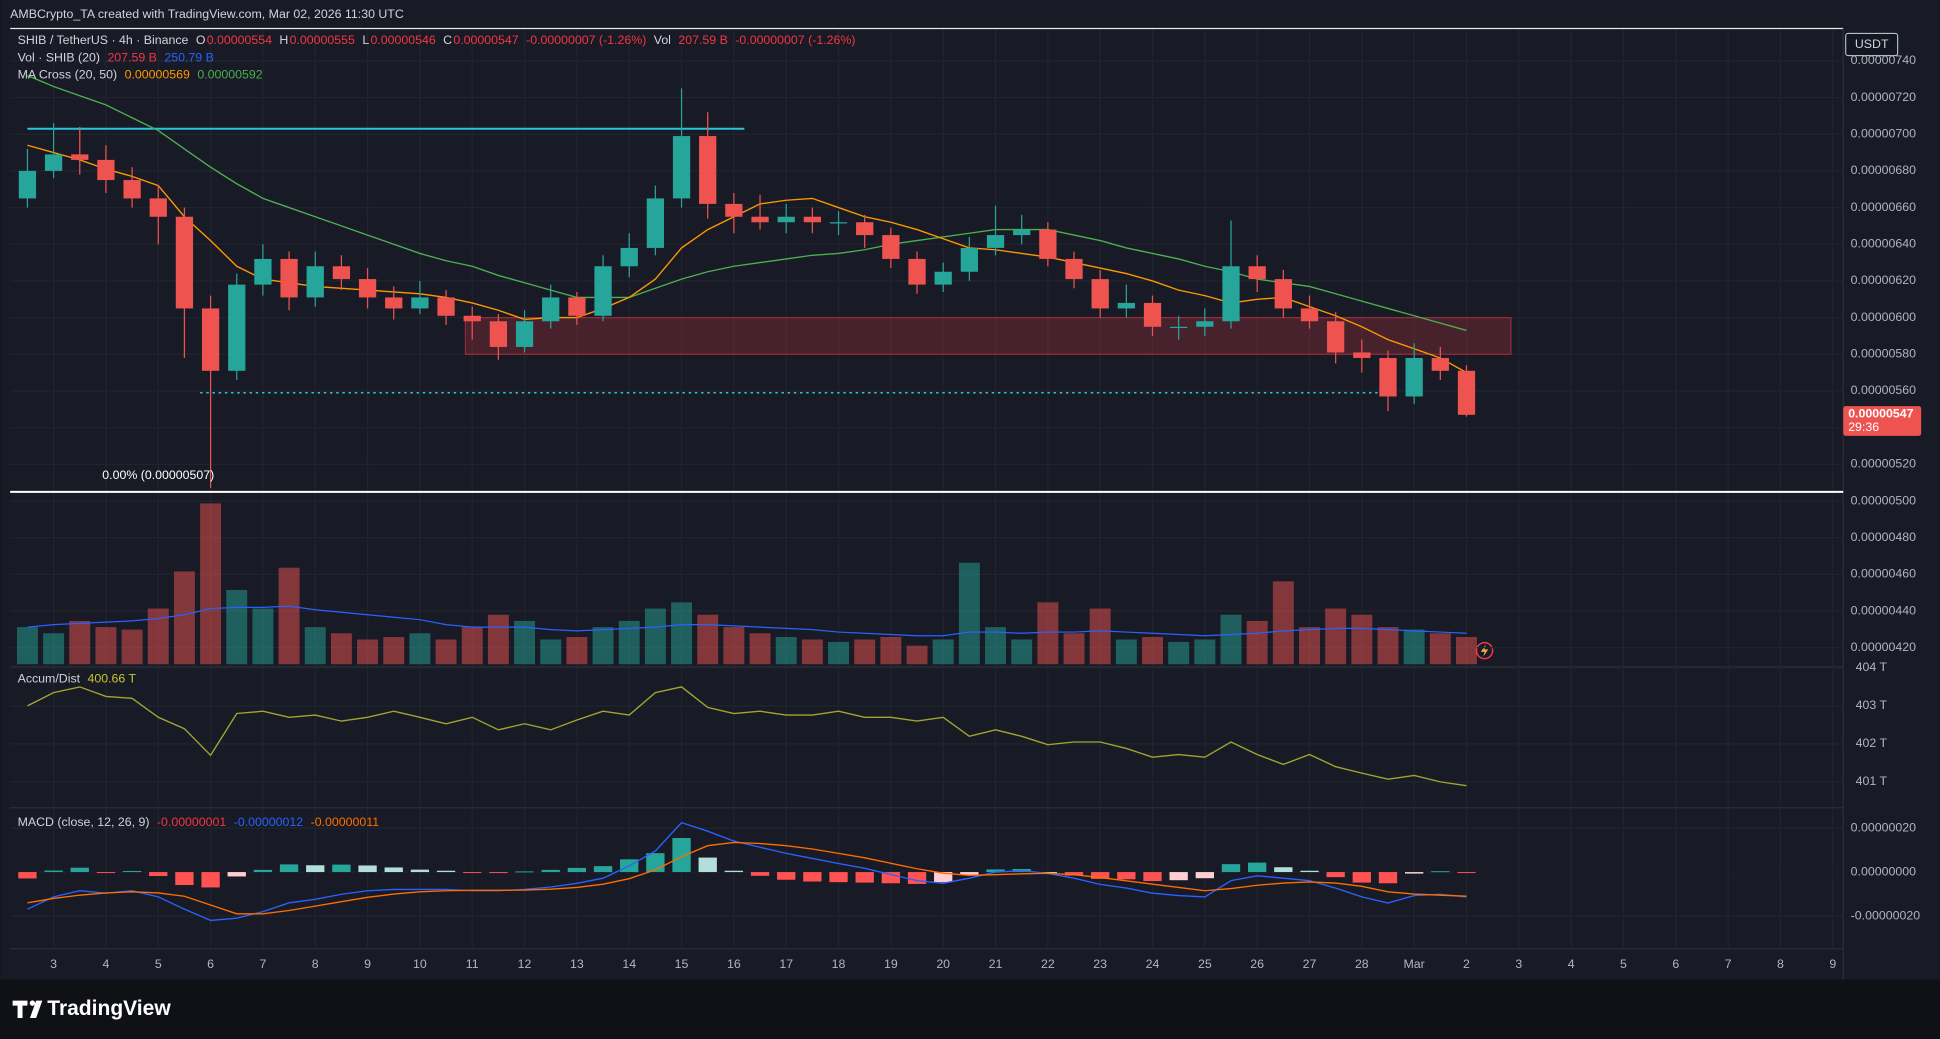 This screenshot has width=1940, height=1039. Describe the element at coordinates (970, 1009) in the screenshot. I see `footer` at that location.